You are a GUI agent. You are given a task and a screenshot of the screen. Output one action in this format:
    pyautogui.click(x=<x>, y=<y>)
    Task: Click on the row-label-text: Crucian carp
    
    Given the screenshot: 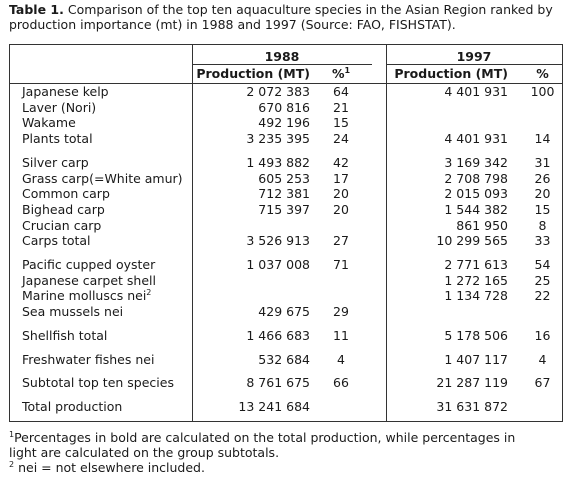 What is the action you would take?
    pyautogui.click(x=62, y=225)
    